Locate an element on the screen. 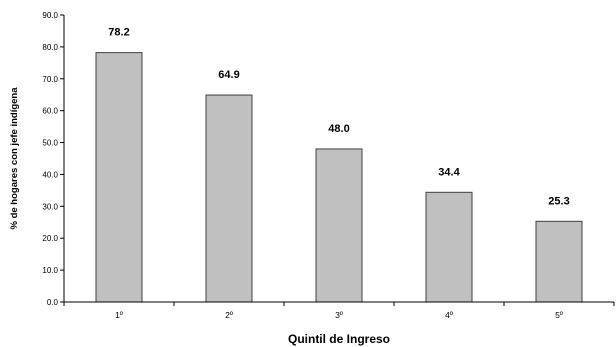  x-axis-categories: 1º 2º 3º 4º 5º is located at coordinates (339, 311).